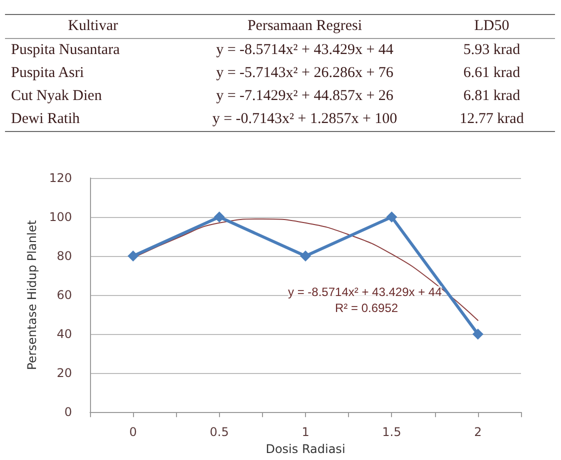 The width and height of the screenshot is (561, 460). I want to click on x-tick-label: 0, so click(133, 432).